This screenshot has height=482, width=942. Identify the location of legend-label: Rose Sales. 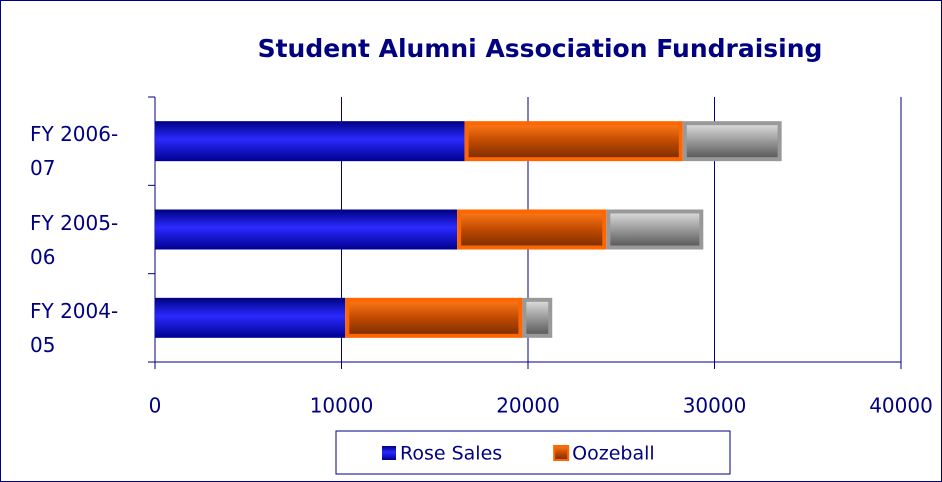
(451, 454).